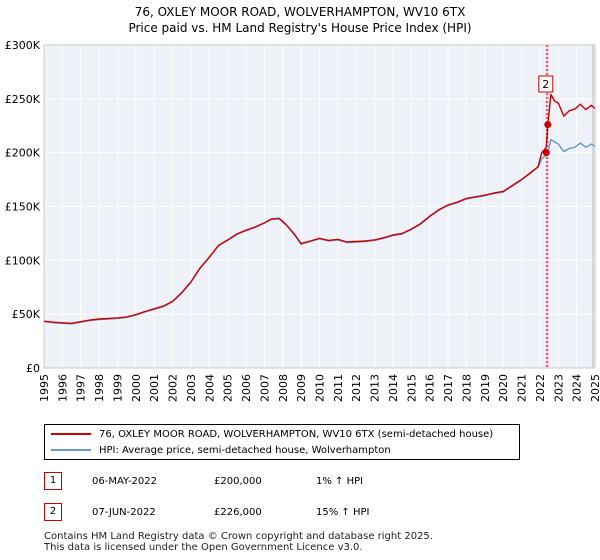 The image size is (600, 560). Describe the element at coordinates (338, 388) in the screenshot. I see `x-tick-label: 2011` at that location.